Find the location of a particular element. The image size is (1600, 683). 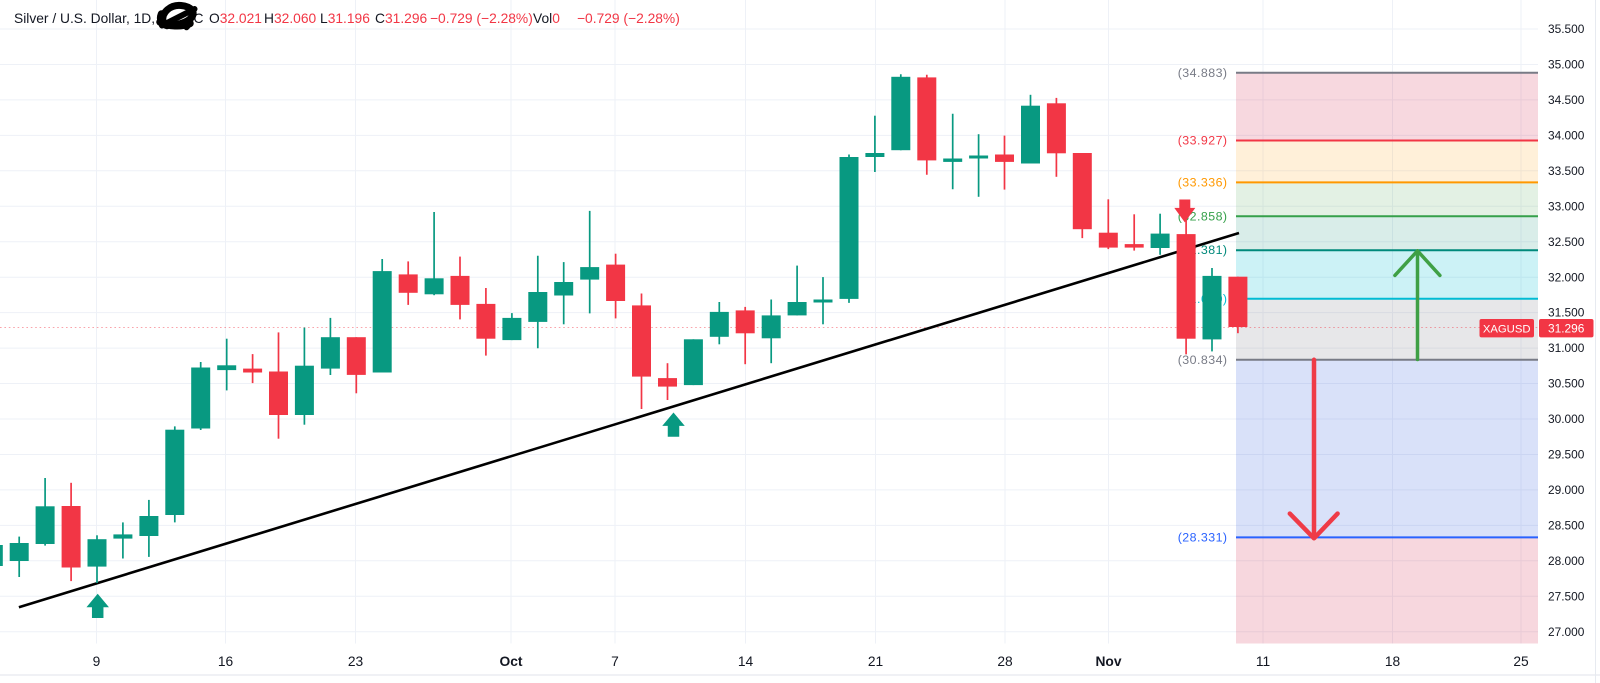

svg-text: 29.000 is located at coordinates (1566, 490).